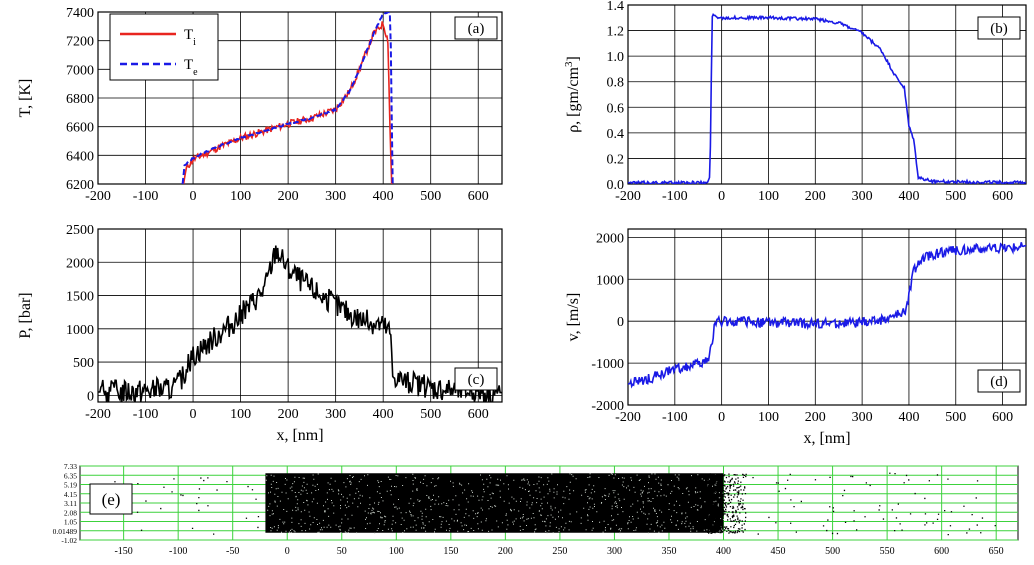  I want to click on legend-label: Ti, so click(190, 37).